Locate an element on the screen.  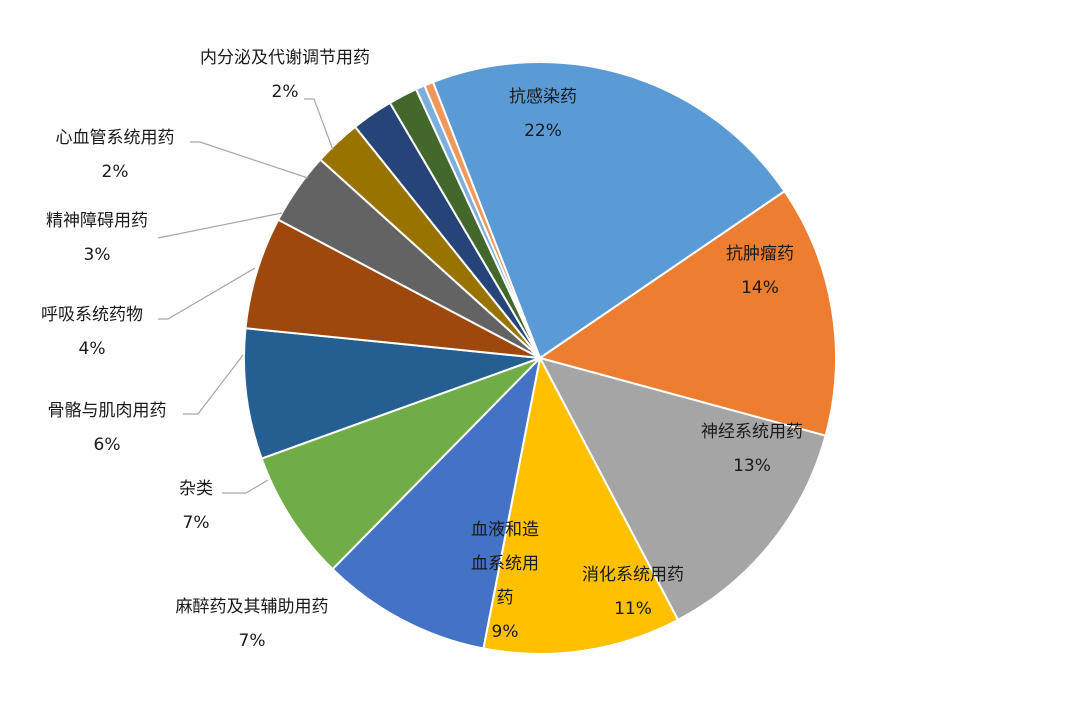
slice-label-4-line-0: 血液和造 is located at coordinates (505, 530).